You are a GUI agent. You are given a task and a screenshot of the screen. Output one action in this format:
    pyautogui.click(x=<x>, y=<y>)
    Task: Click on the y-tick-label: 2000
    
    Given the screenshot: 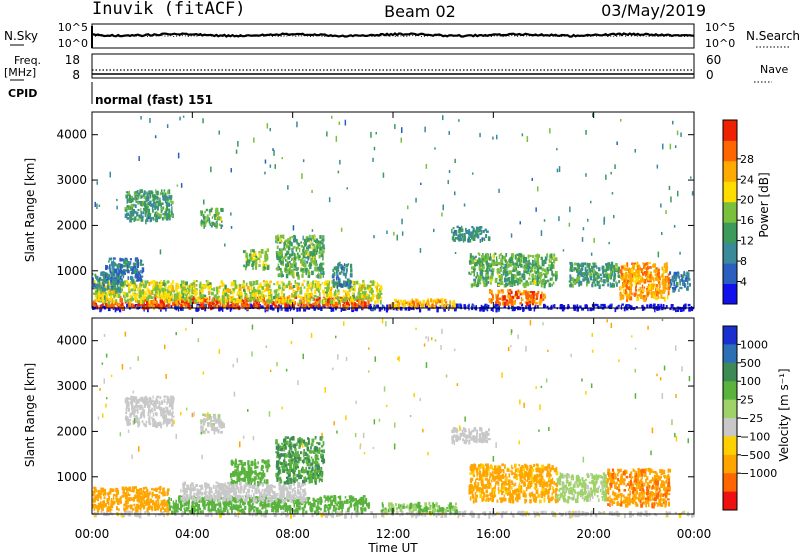 What is the action you would take?
    pyautogui.click(x=71, y=225)
    